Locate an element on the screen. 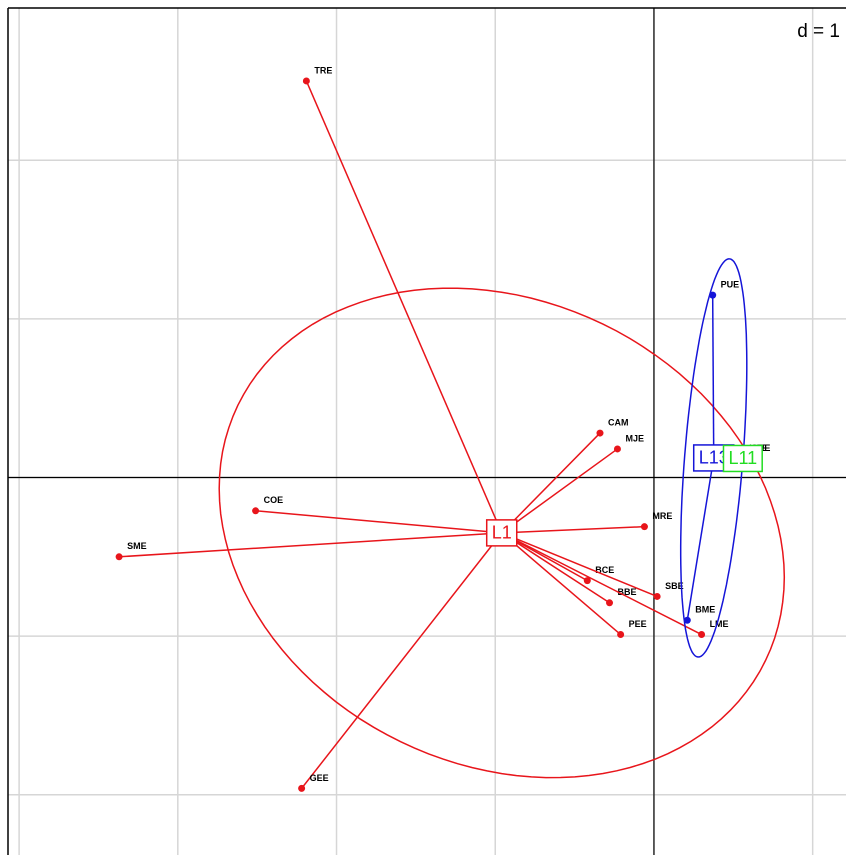  point-label: SBE is located at coordinates (674, 586).